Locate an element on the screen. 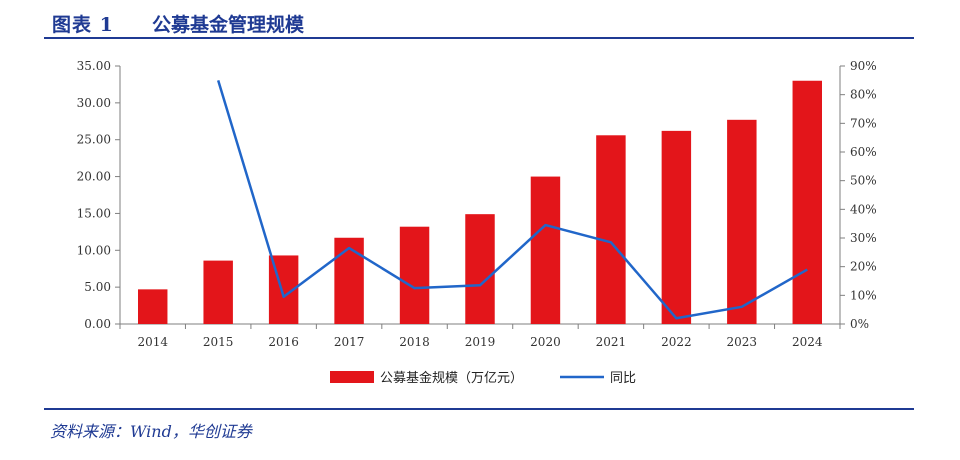 This screenshot has width=960, height=460. top-divider is located at coordinates (479, 38).